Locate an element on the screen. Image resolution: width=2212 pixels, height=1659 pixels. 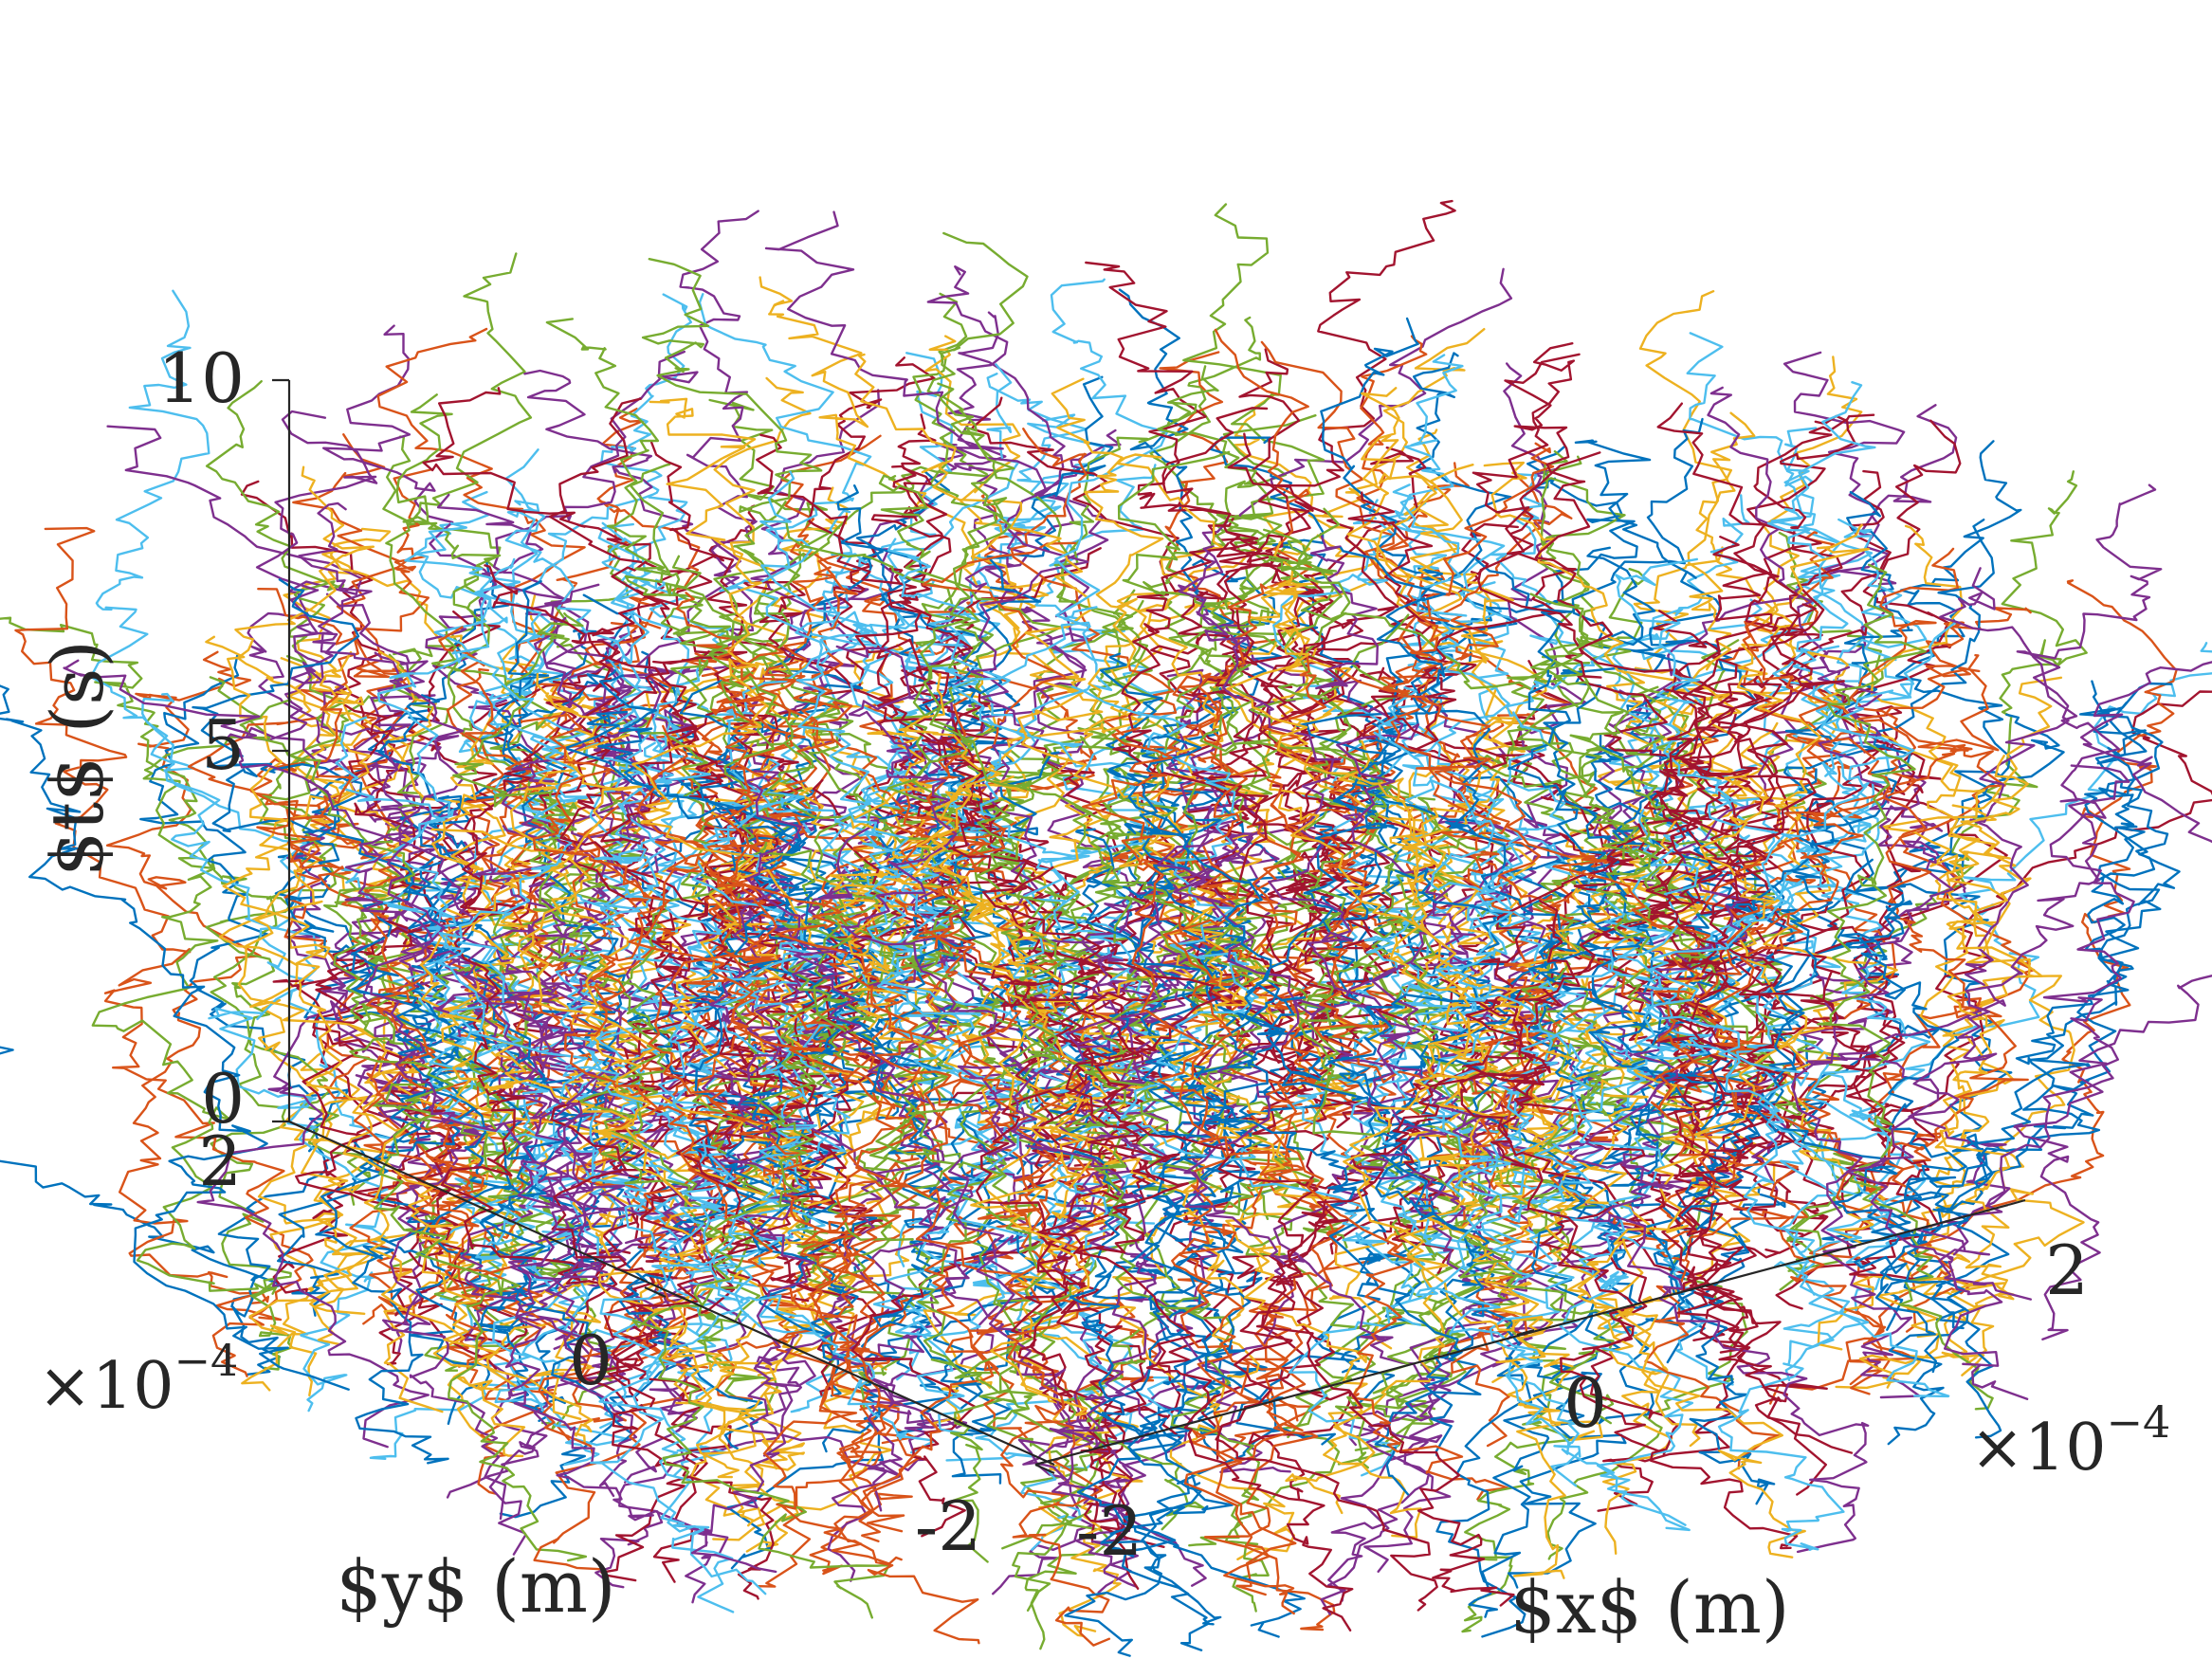
t-tick-label-0: 0 is located at coordinates (223, 1099).